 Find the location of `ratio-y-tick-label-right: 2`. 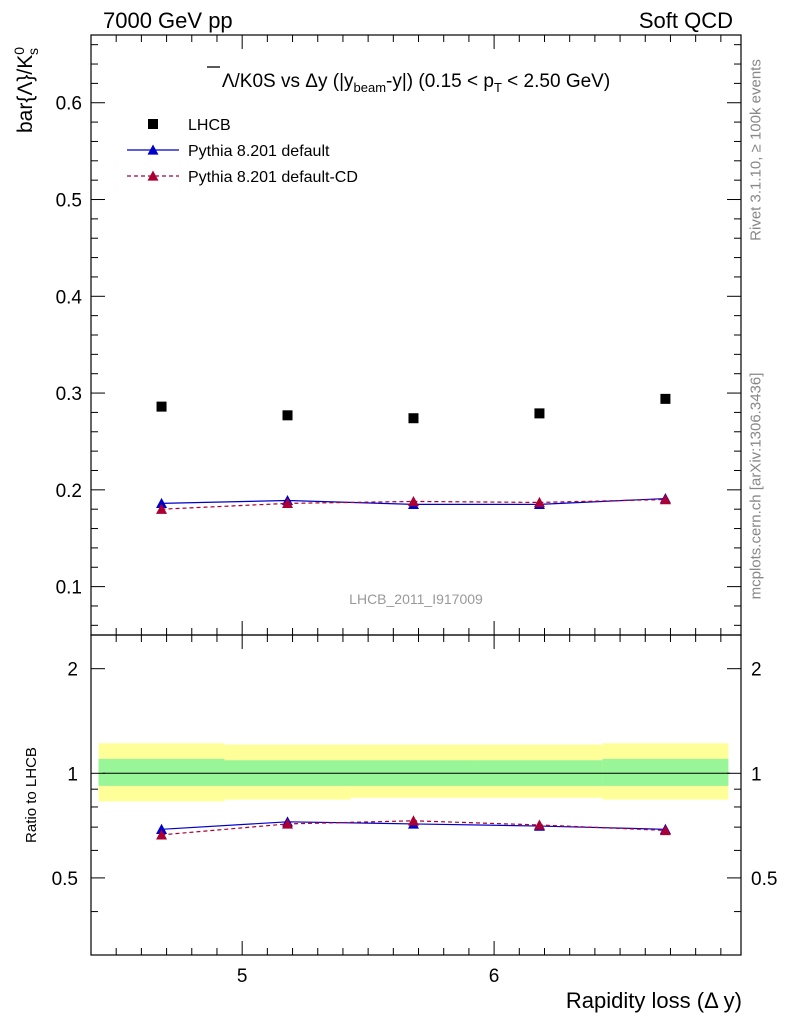

ratio-y-tick-label-right: 2 is located at coordinates (756, 670).